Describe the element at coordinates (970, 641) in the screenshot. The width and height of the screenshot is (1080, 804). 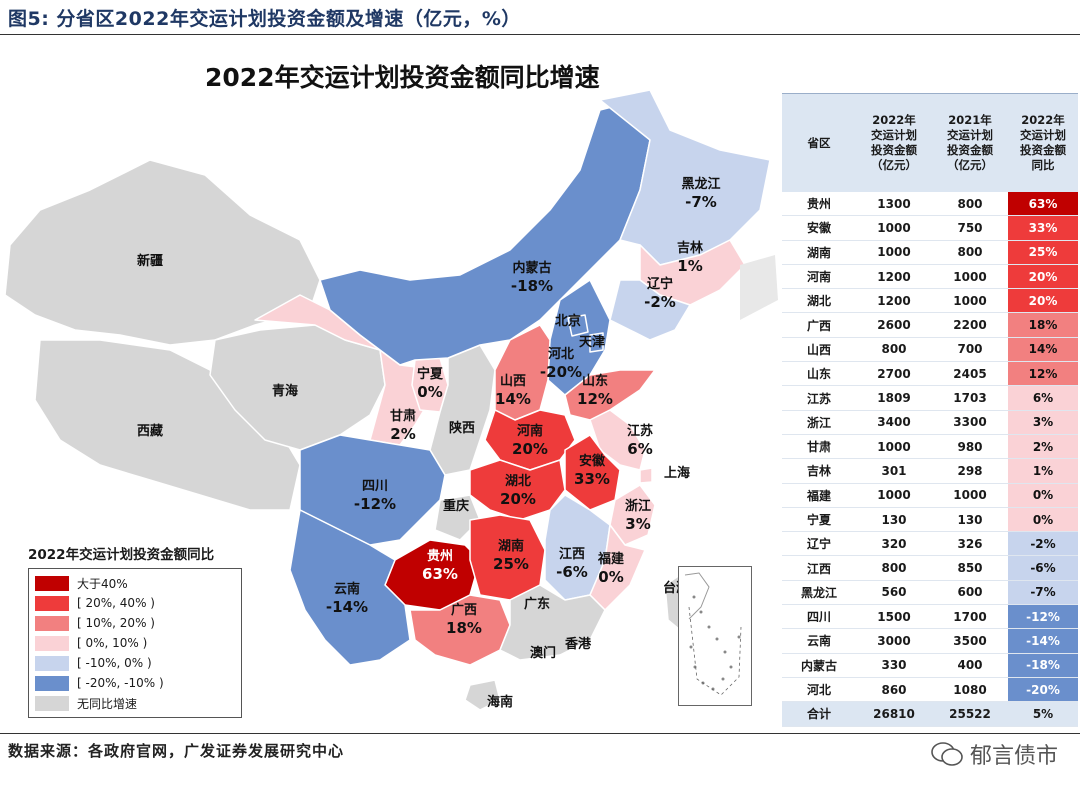
I see `table-cell: 3500` at that location.